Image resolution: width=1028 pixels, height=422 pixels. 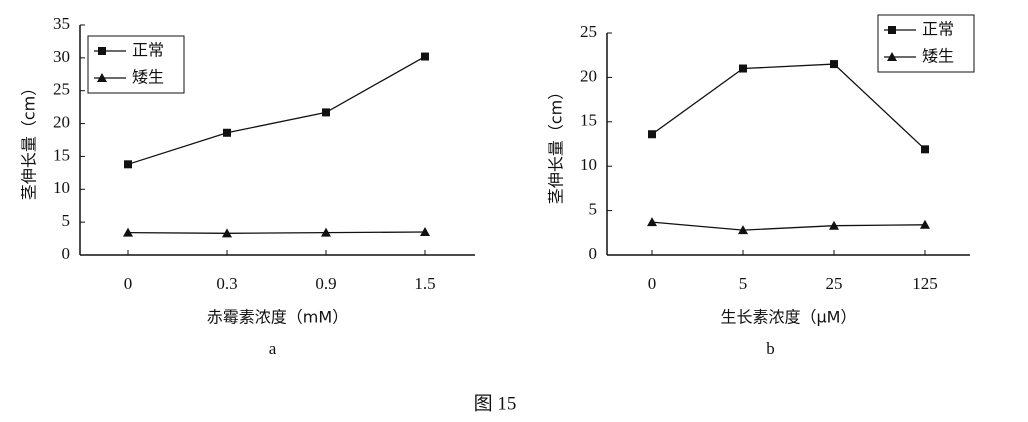 I want to click on caption: 图 15, so click(x=495, y=403).